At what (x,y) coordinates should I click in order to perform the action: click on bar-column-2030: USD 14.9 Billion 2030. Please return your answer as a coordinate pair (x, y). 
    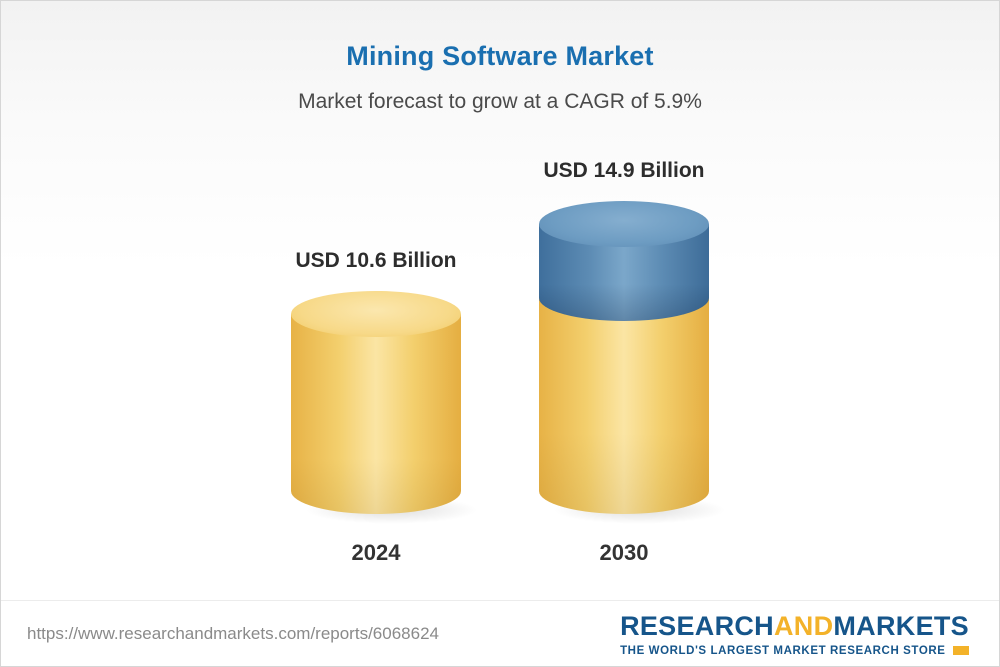
    Looking at the image, I should click on (632, 362).